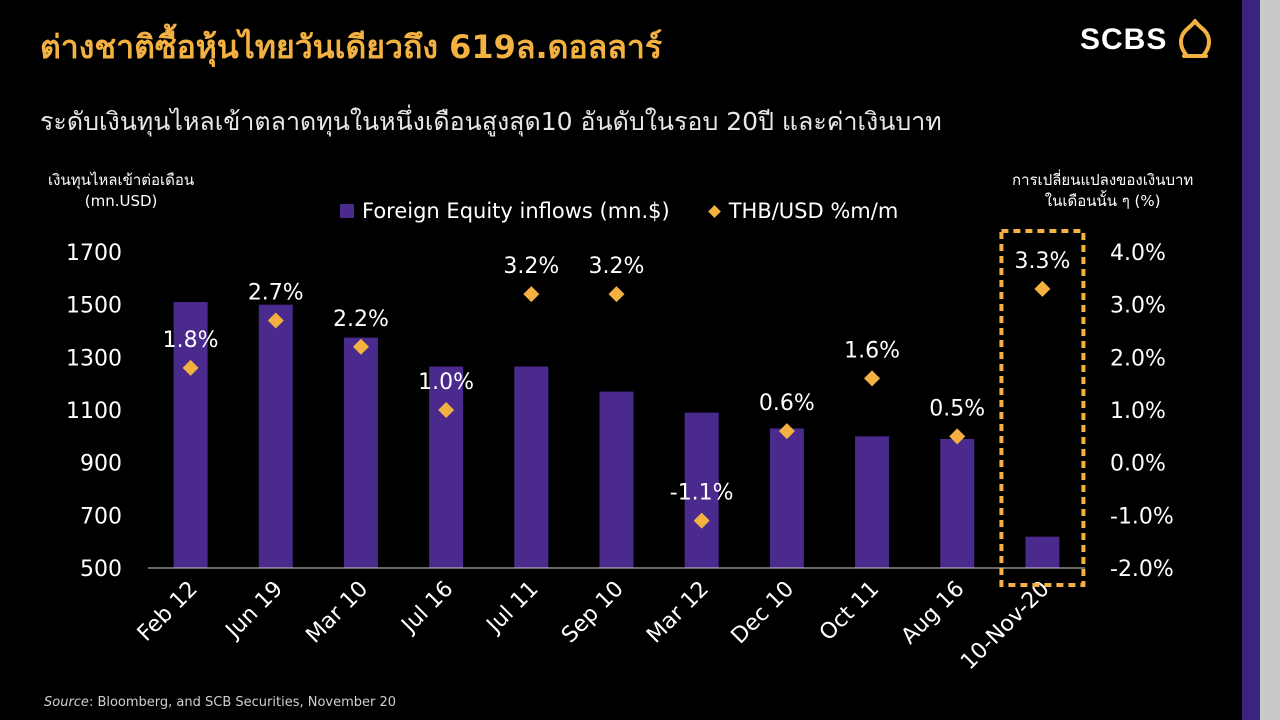  I want to click on legend-bar-label: Foreign Equity inflows (mn.$), so click(516, 211).